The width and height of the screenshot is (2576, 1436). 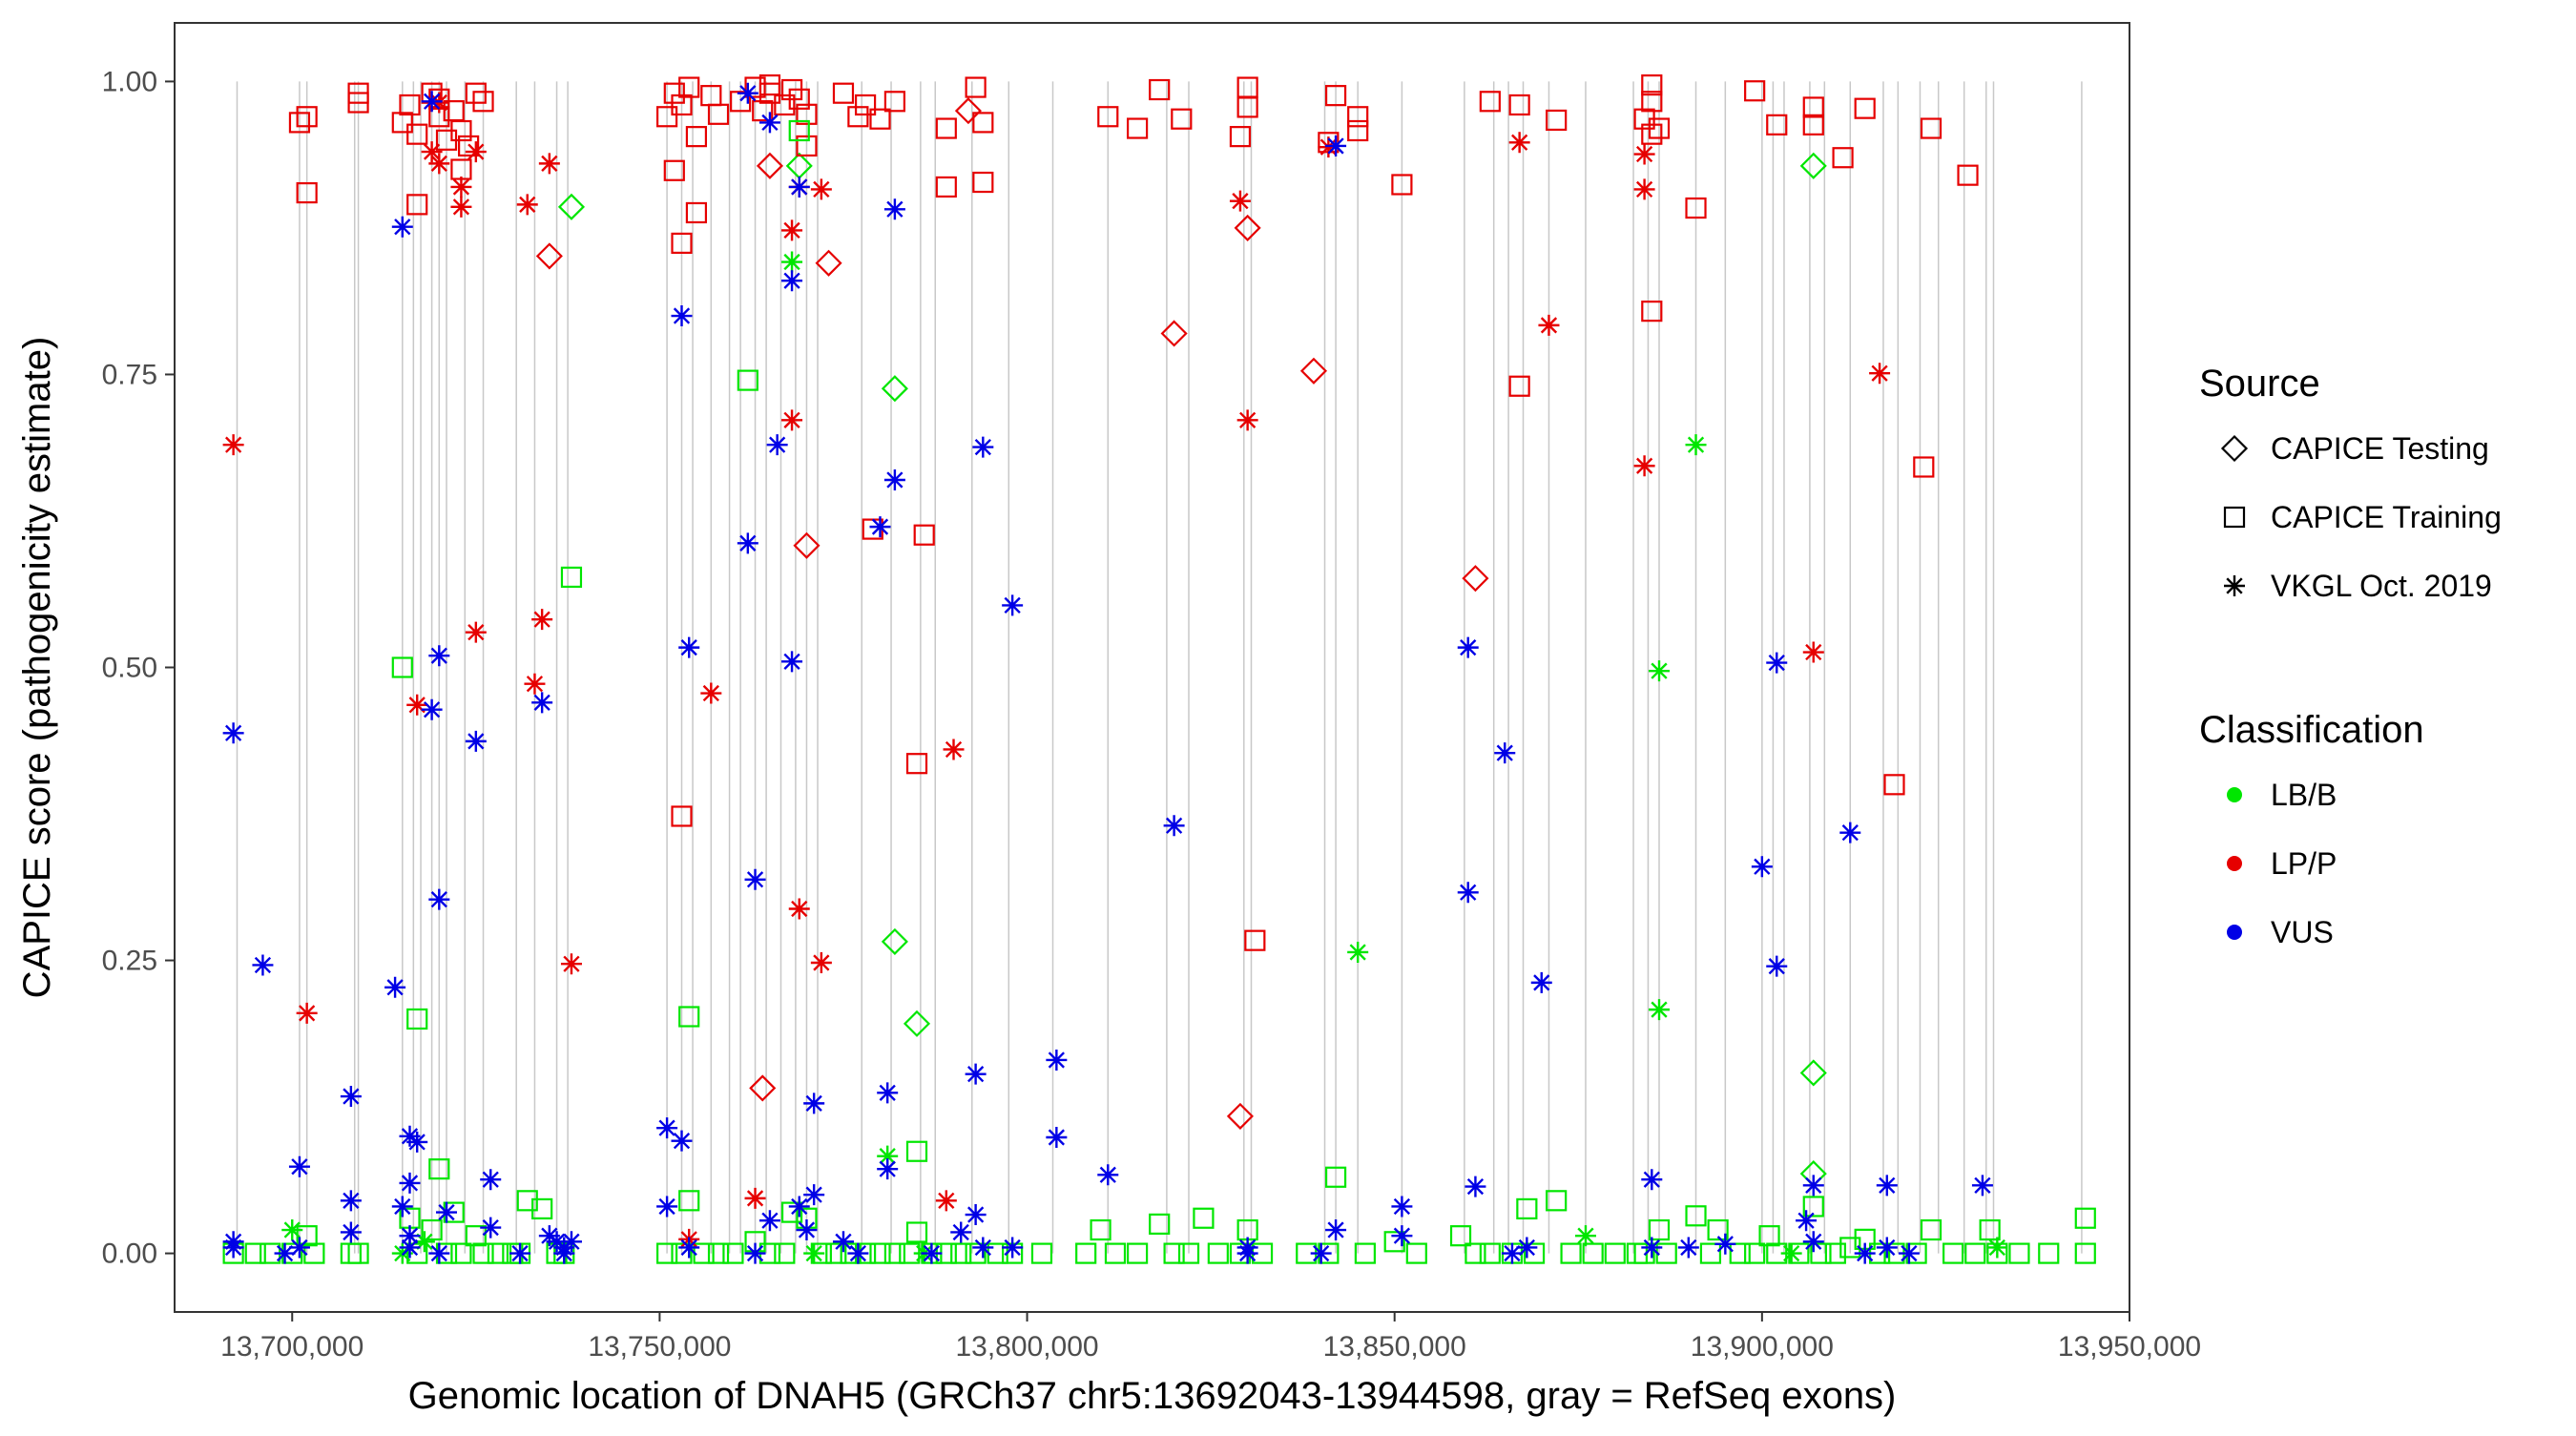 What do you see at coordinates (2234, 794) in the screenshot?
I see `legend-color-dot` at bounding box center [2234, 794].